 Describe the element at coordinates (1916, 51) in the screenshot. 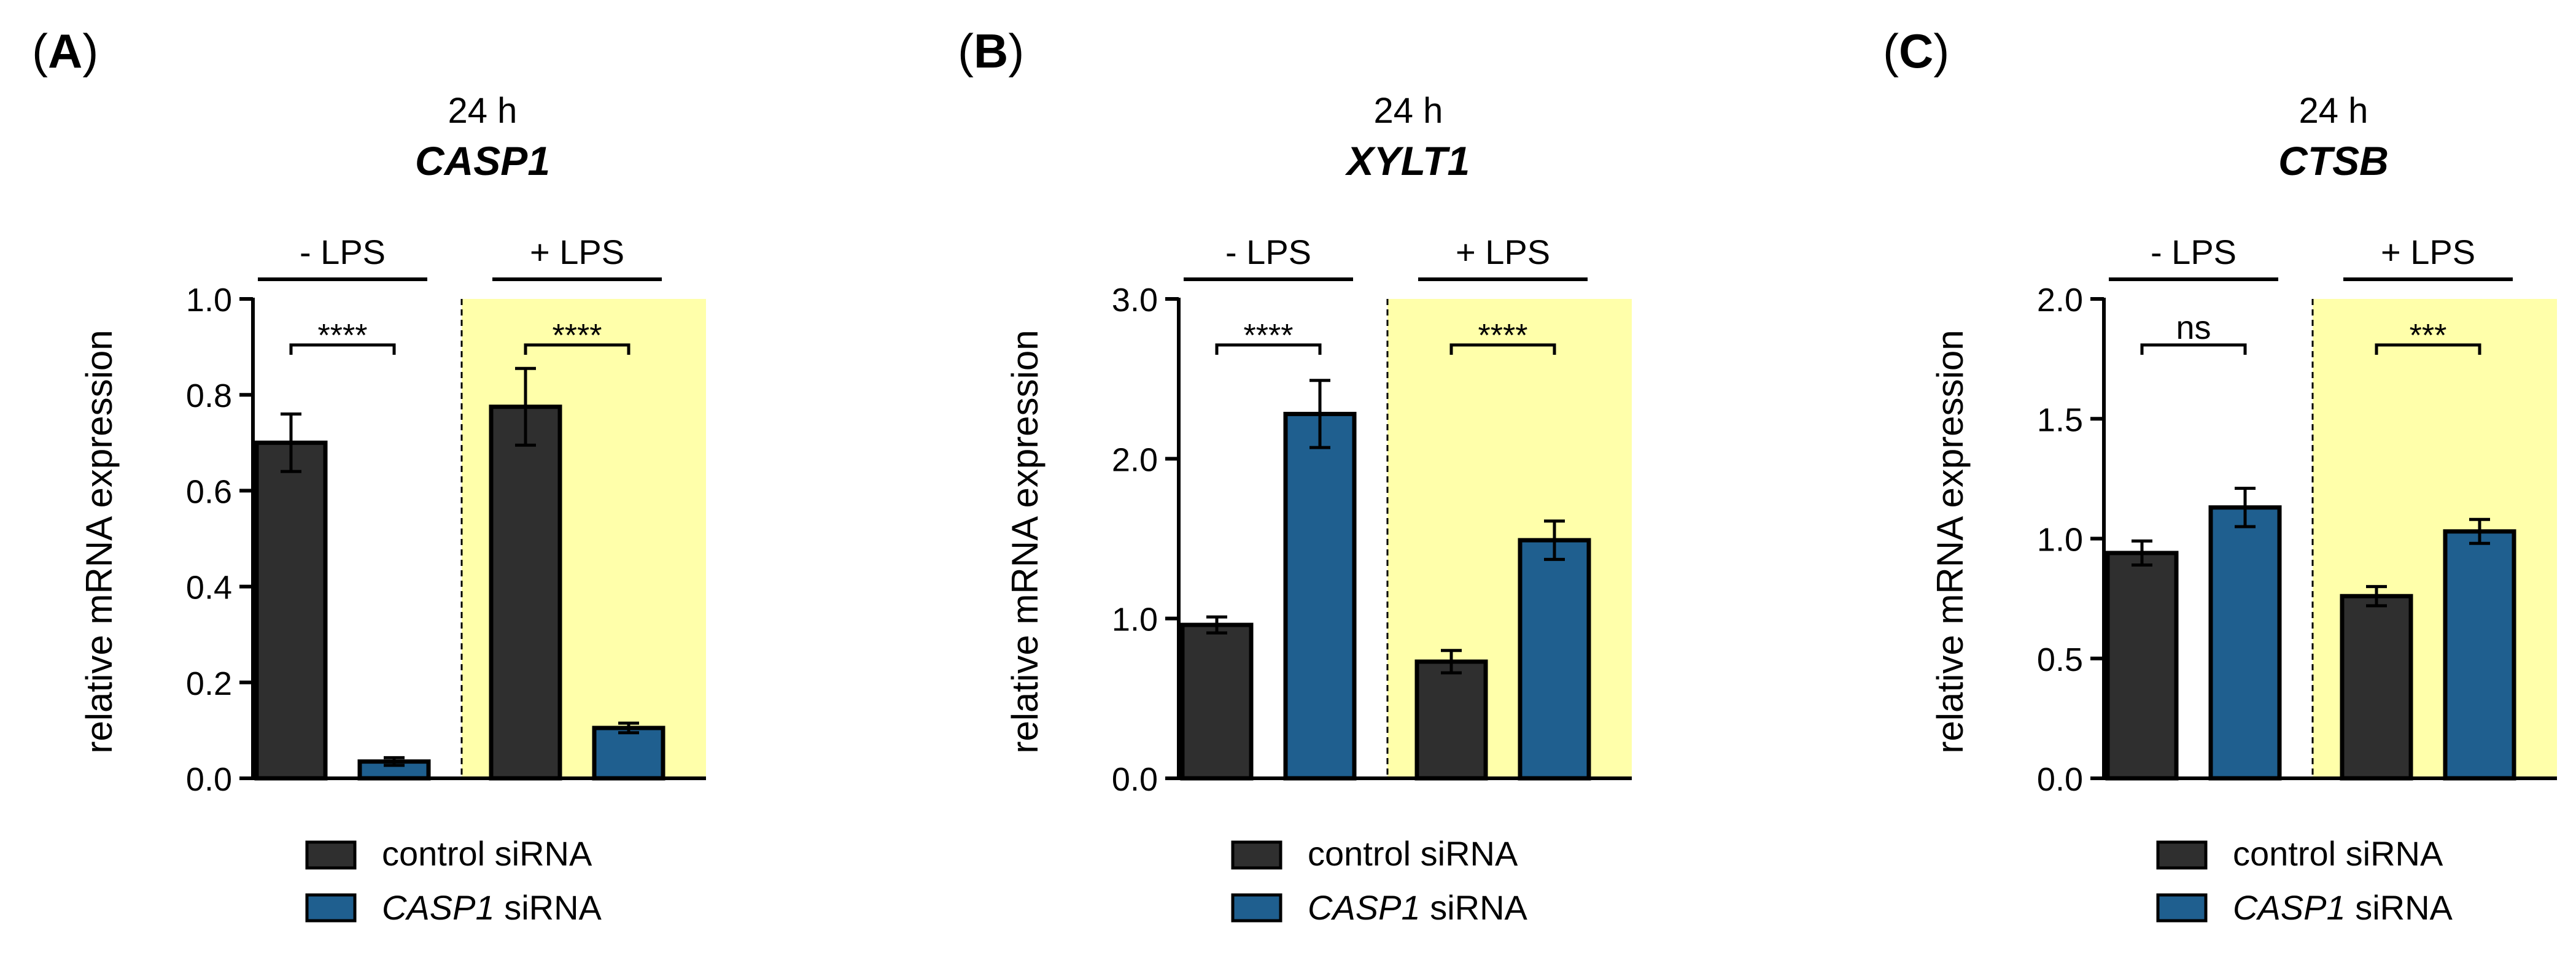

I see `panel-label: (C)` at that location.